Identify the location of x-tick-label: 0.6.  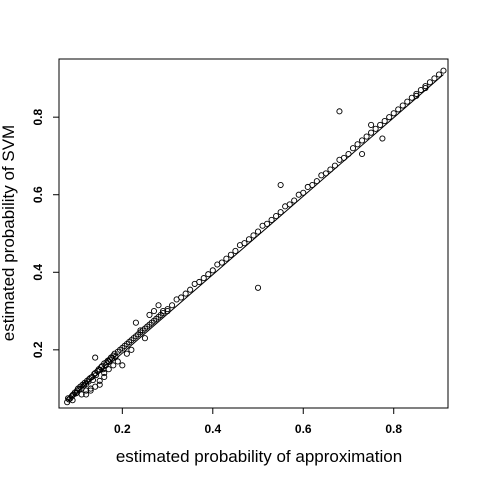
(303, 429).